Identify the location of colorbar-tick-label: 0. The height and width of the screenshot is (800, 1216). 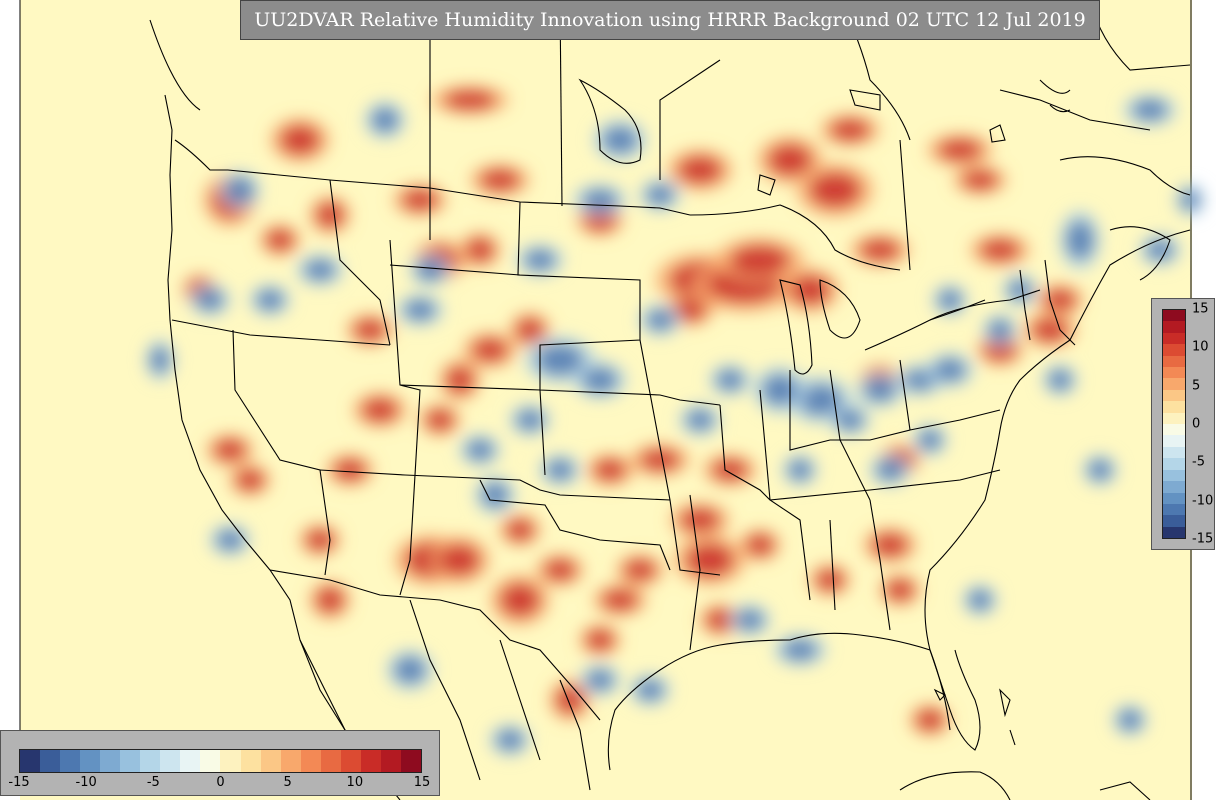
(220, 782).